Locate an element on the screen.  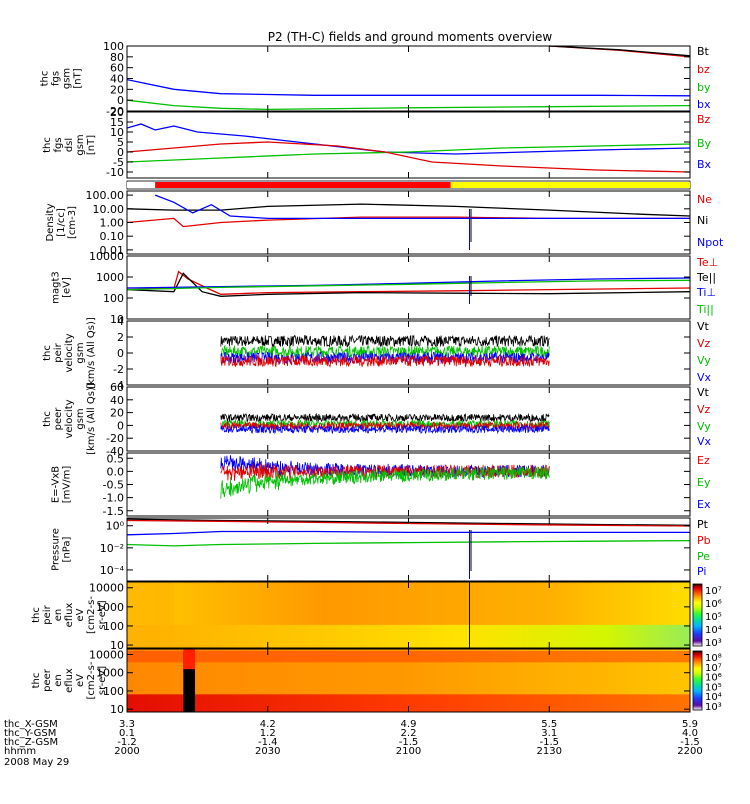
y-axis-label: Density is located at coordinates (50, 222).